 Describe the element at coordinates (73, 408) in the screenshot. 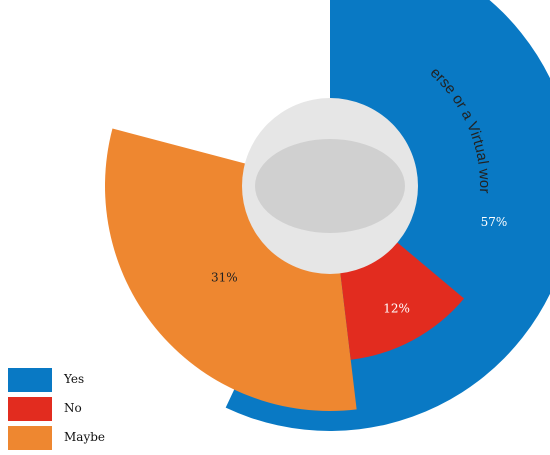

I see `legend-label-no: No` at that location.